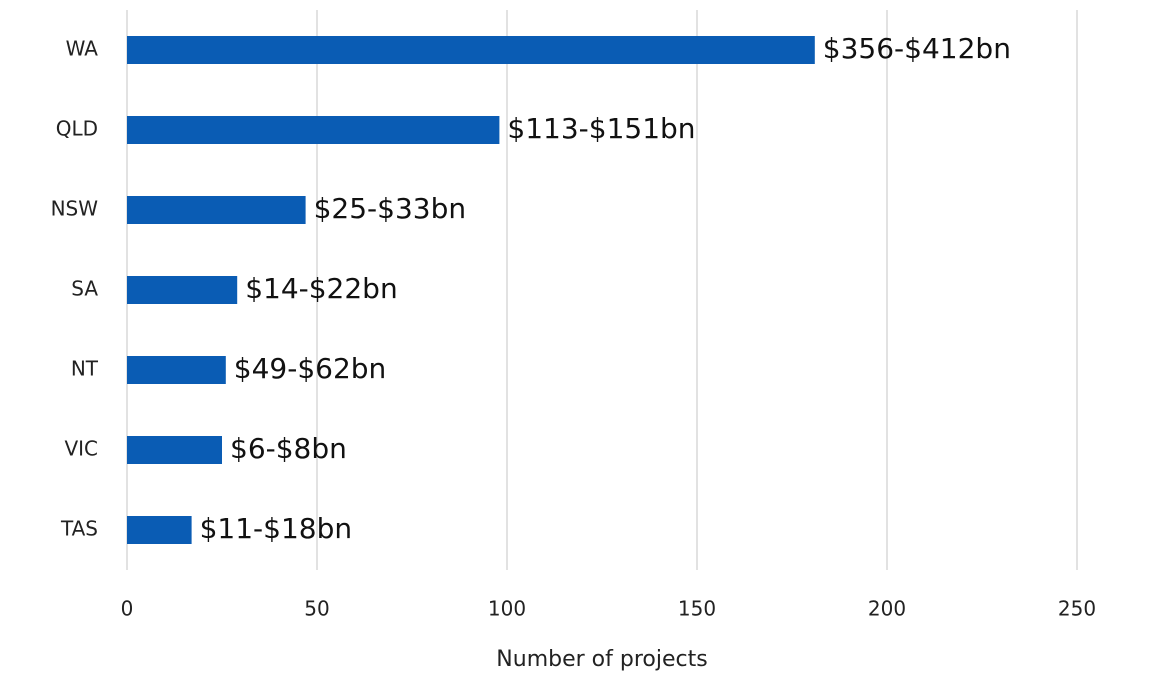  I want to click on bar-label: $356-$412bn, so click(917, 48).